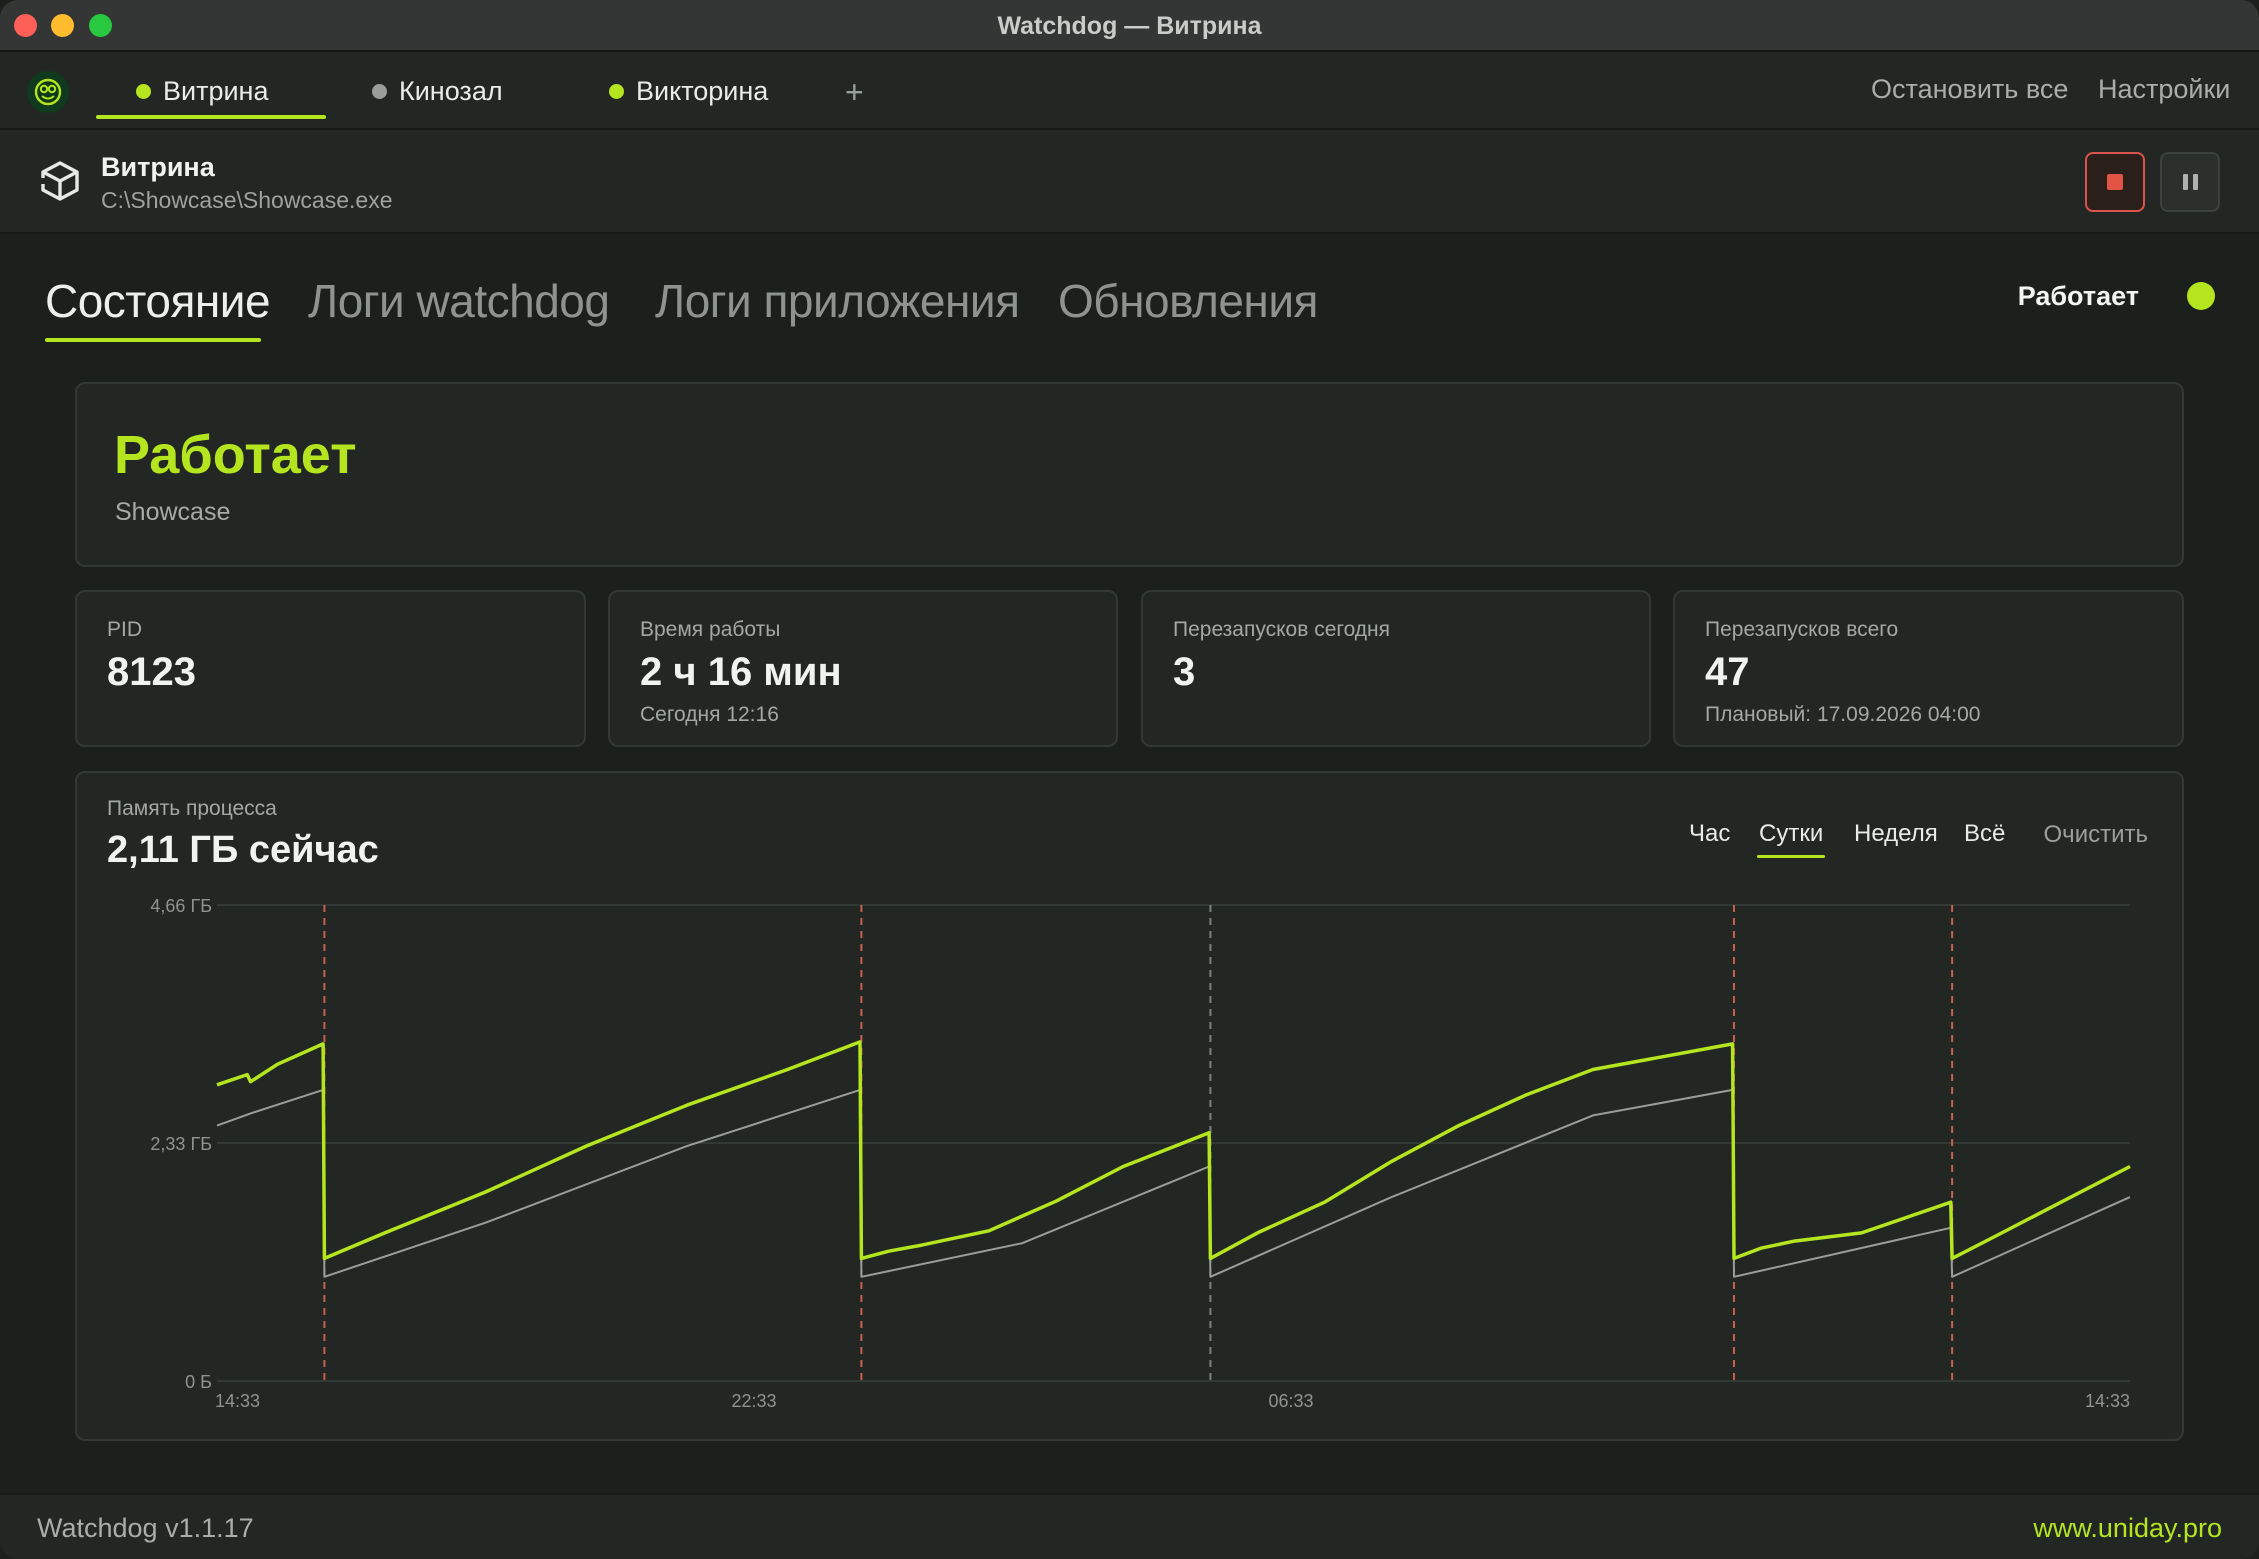 The width and height of the screenshot is (2259, 1559). What do you see at coordinates (151, 672) in the screenshot?
I see `stat-value: 8123` at bounding box center [151, 672].